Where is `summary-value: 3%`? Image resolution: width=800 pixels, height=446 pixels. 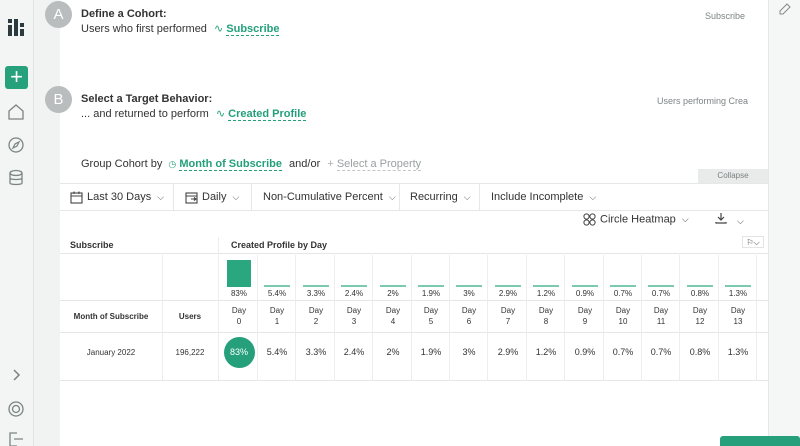
summary-value: 3% is located at coordinates (469, 293).